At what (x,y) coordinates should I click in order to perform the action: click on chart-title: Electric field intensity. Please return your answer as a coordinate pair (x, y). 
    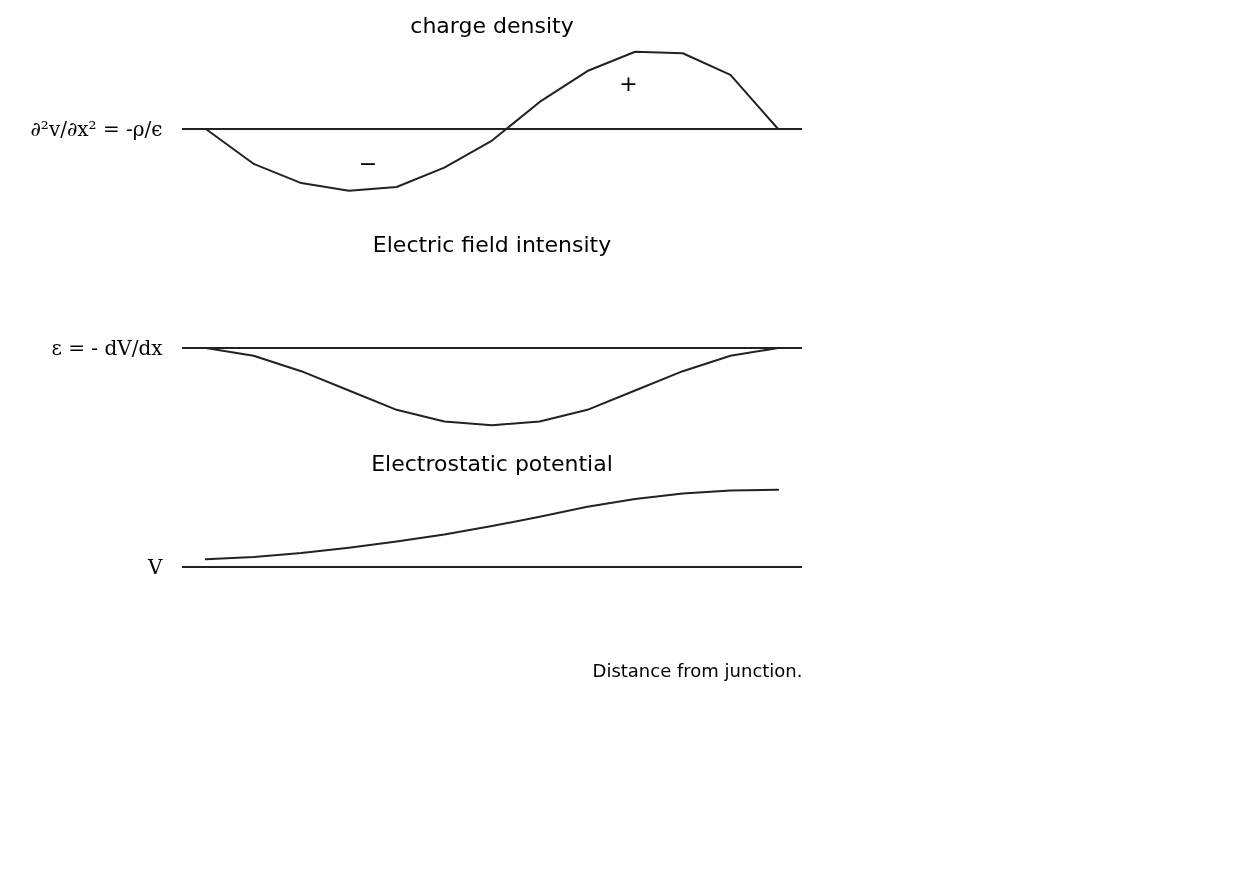
    Looking at the image, I should click on (492, 244).